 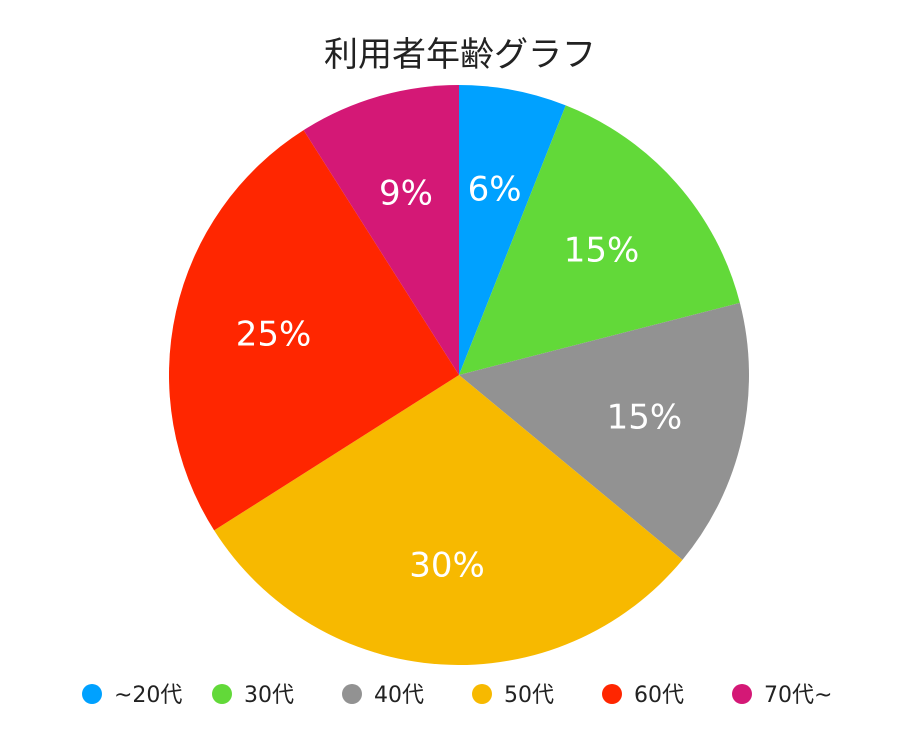 What do you see at coordinates (659, 695) in the screenshot?
I see `legend-label-4: 60代` at bounding box center [659, 695].